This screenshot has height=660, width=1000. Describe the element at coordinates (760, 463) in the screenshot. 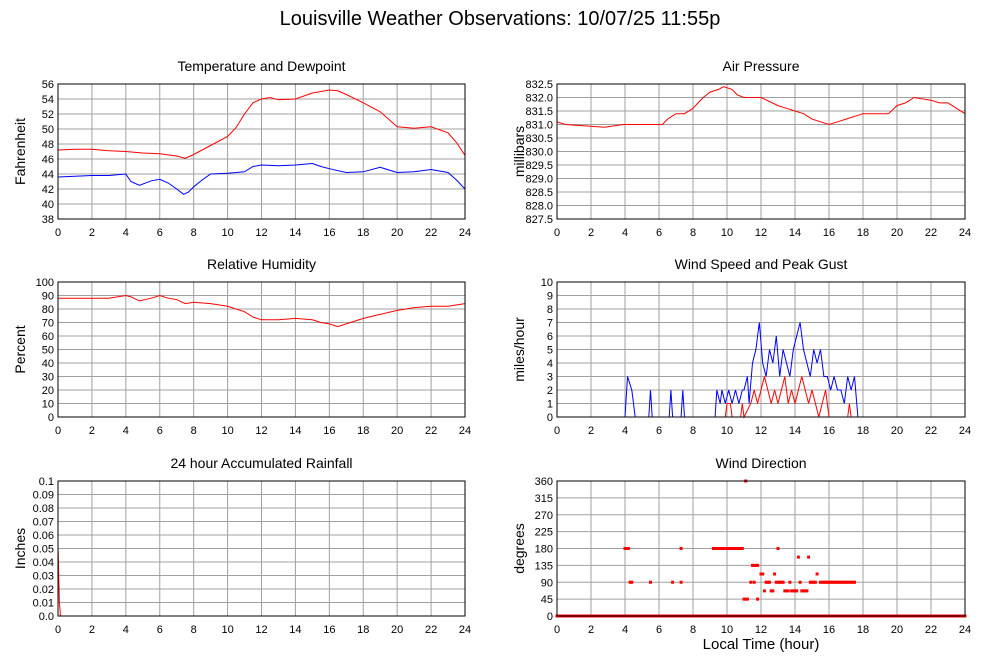

I see `chart-title: Wind Direction` at that location.